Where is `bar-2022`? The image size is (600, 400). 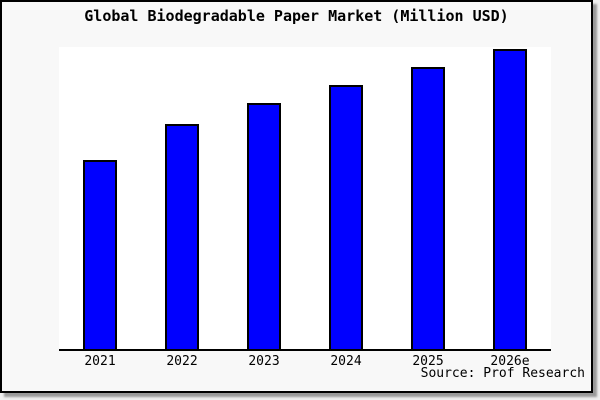
bar-2022 is located at coordinates (182, 236).